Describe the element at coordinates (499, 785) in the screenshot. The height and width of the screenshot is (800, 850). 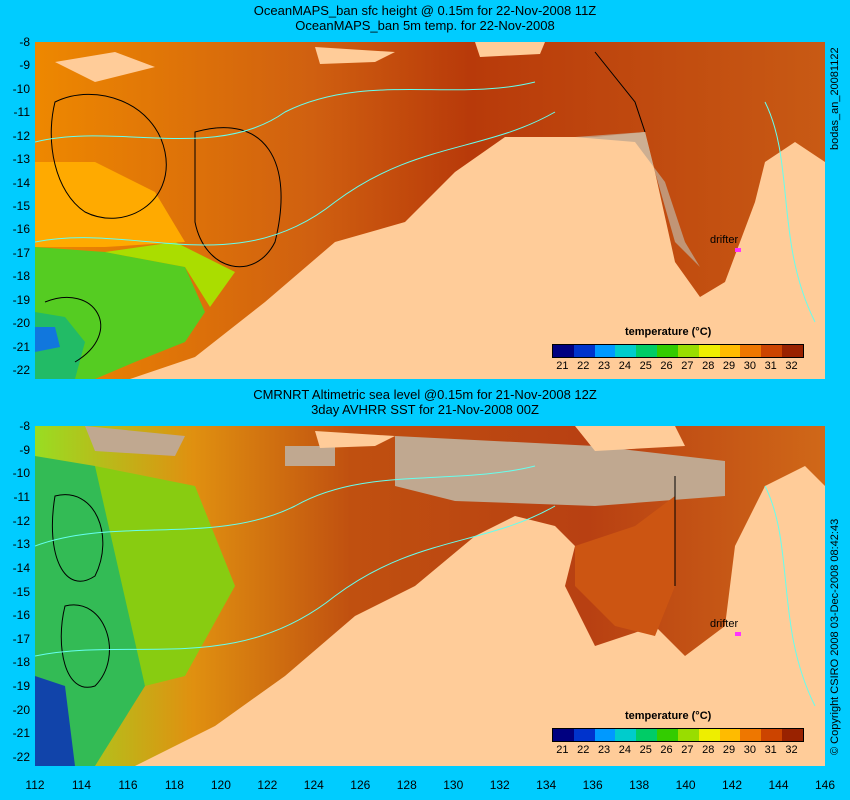
I see `x-tick-label: 132` at that location.